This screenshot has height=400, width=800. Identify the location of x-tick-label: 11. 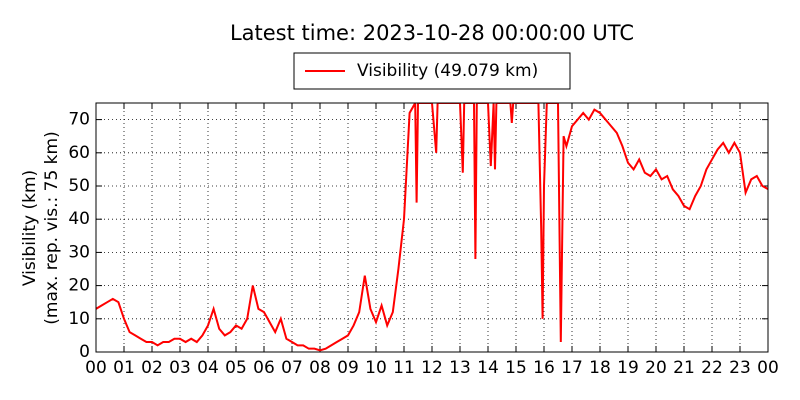
(404, 368).